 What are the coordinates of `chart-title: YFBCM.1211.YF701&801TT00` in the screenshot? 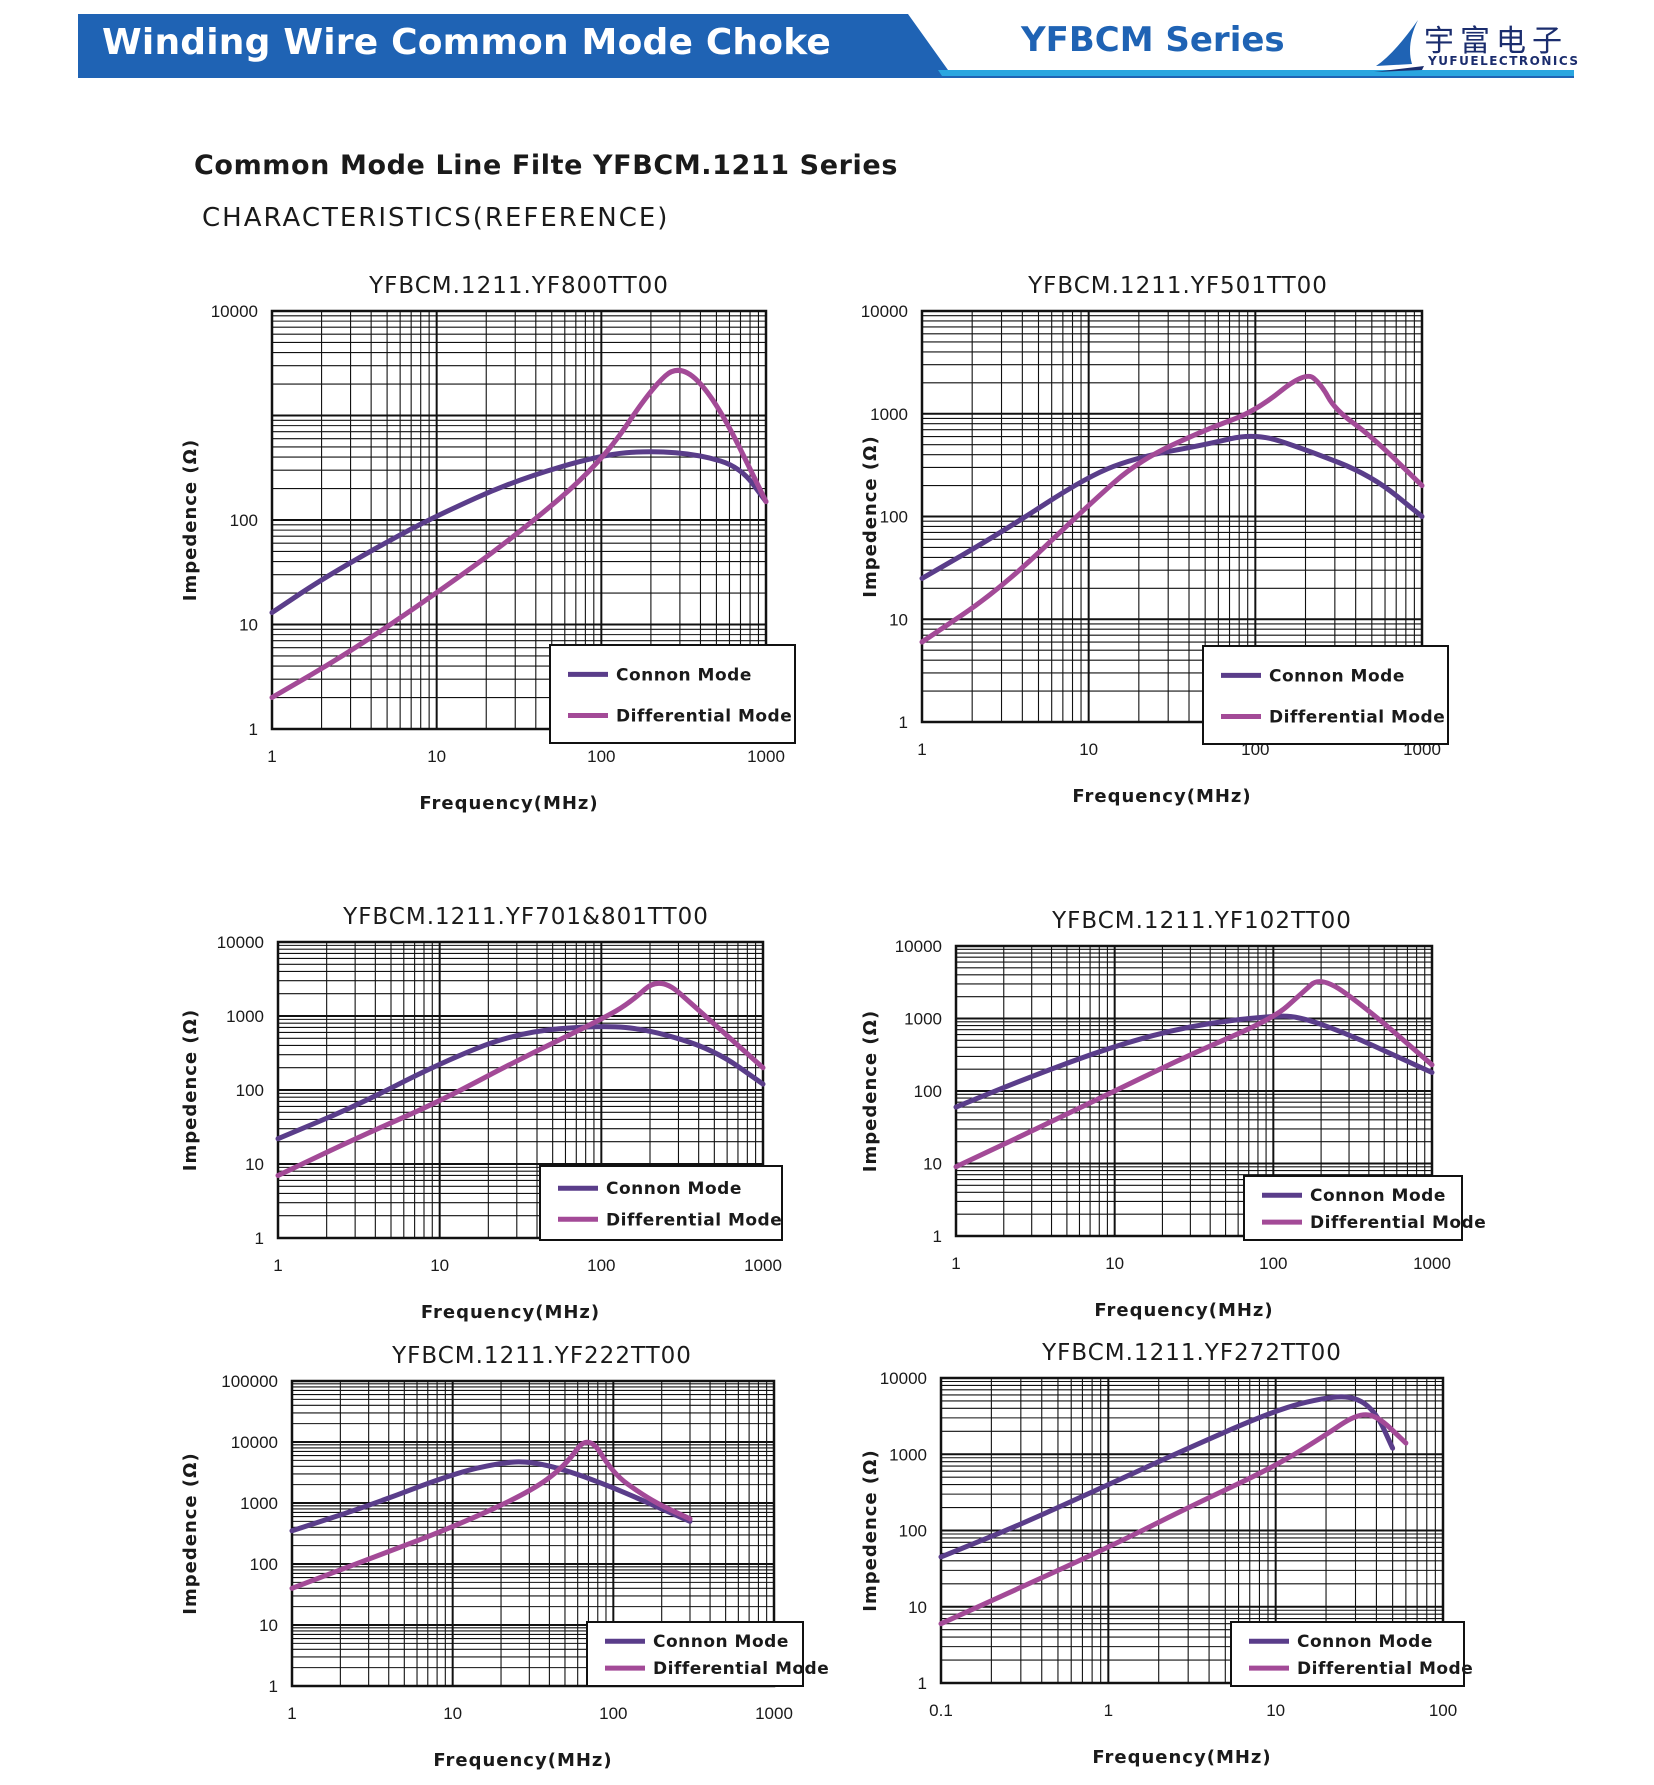 It's located at (525, 917).